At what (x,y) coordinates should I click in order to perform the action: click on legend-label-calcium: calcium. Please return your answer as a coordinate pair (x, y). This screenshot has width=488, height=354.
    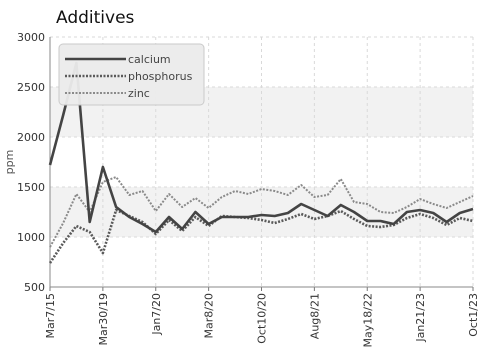
    Looking at the image, I should click on (149, 59).